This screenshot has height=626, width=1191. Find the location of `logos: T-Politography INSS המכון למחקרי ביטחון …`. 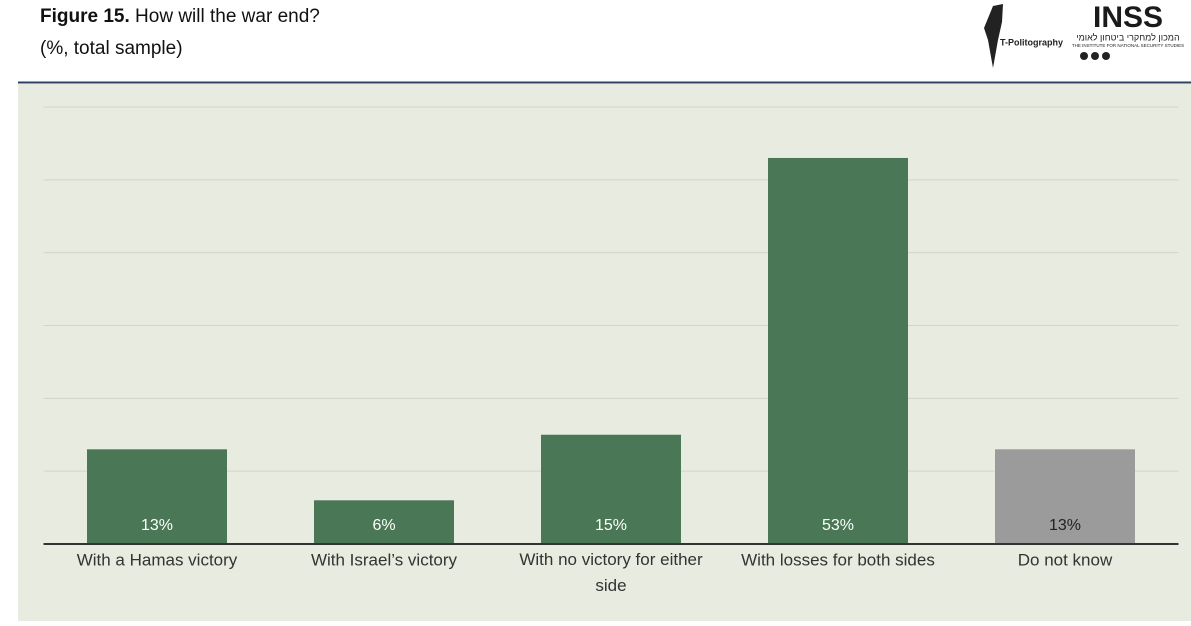

logos: T-Politography INSS המכון למחקרי ביטחון … is located at coordinates (1084, 34).